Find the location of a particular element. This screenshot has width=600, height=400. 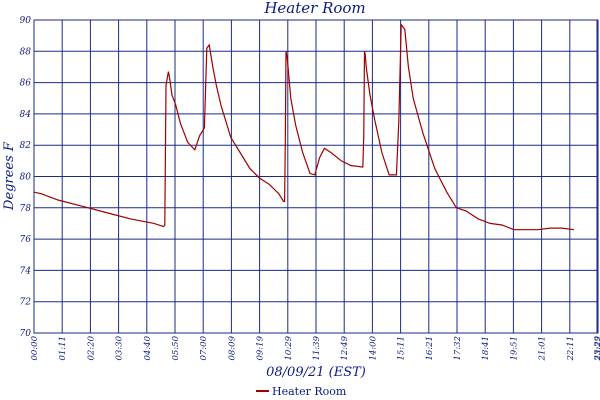

x-tick-label: 12:49 is located at coordinates (345, 347).